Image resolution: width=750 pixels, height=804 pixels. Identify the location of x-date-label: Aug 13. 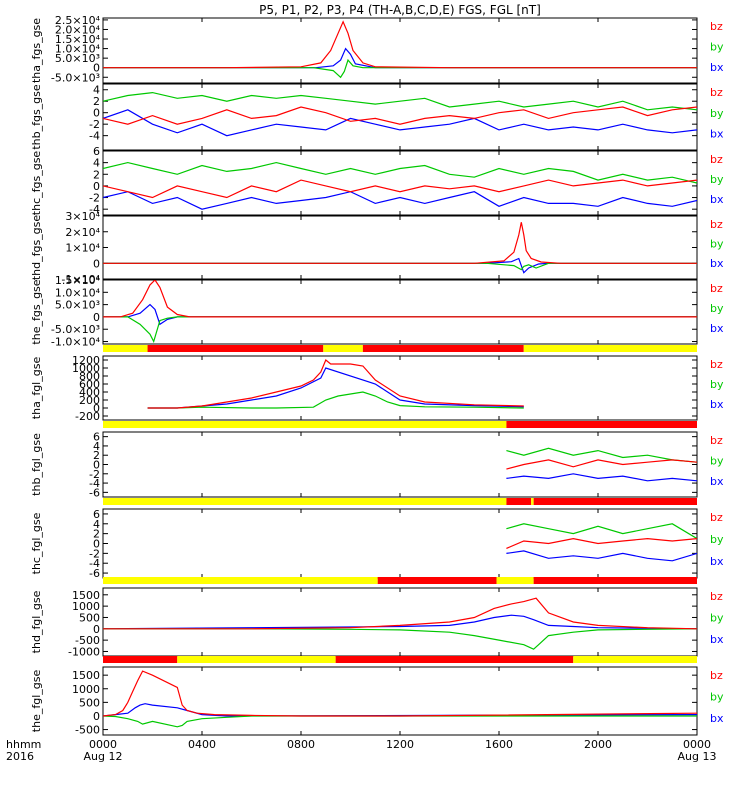
(697, 756).